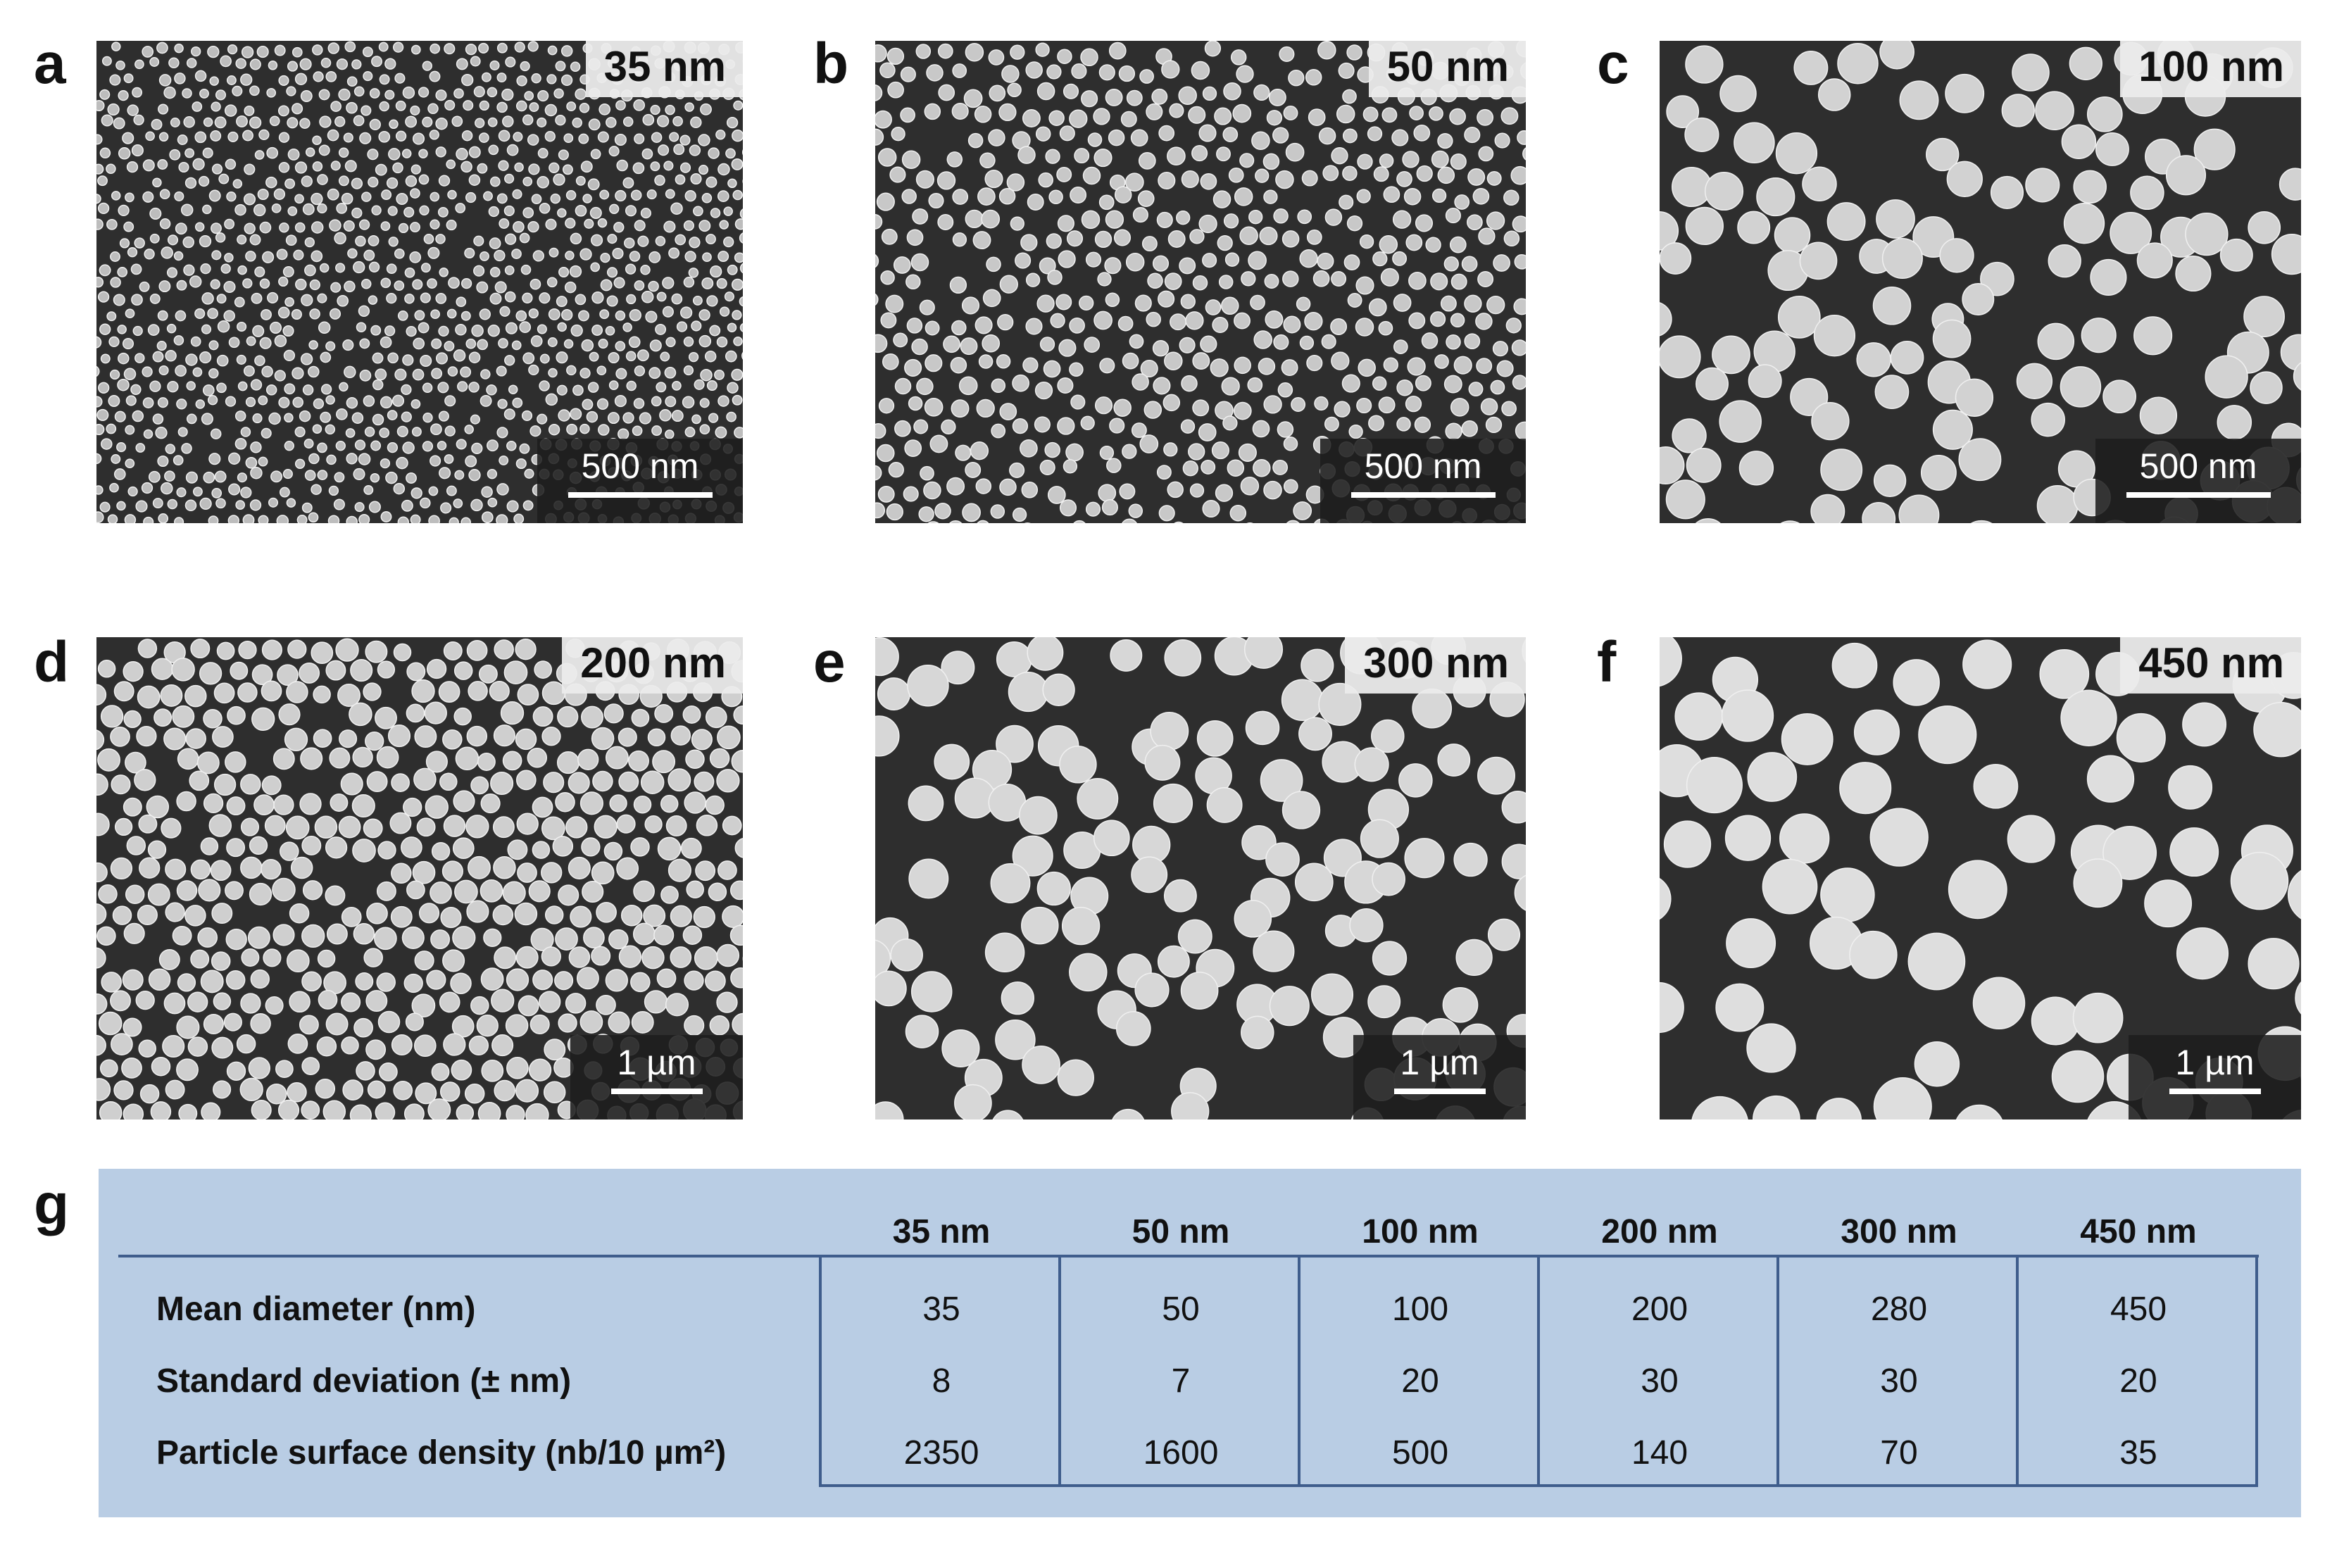 The width and height of the screenshot is (2344, 1568). What do you see at coordinates (2138, 1381) in the screenshot?
I see `table-cell: 20` at bounding box center [2138, 1381].